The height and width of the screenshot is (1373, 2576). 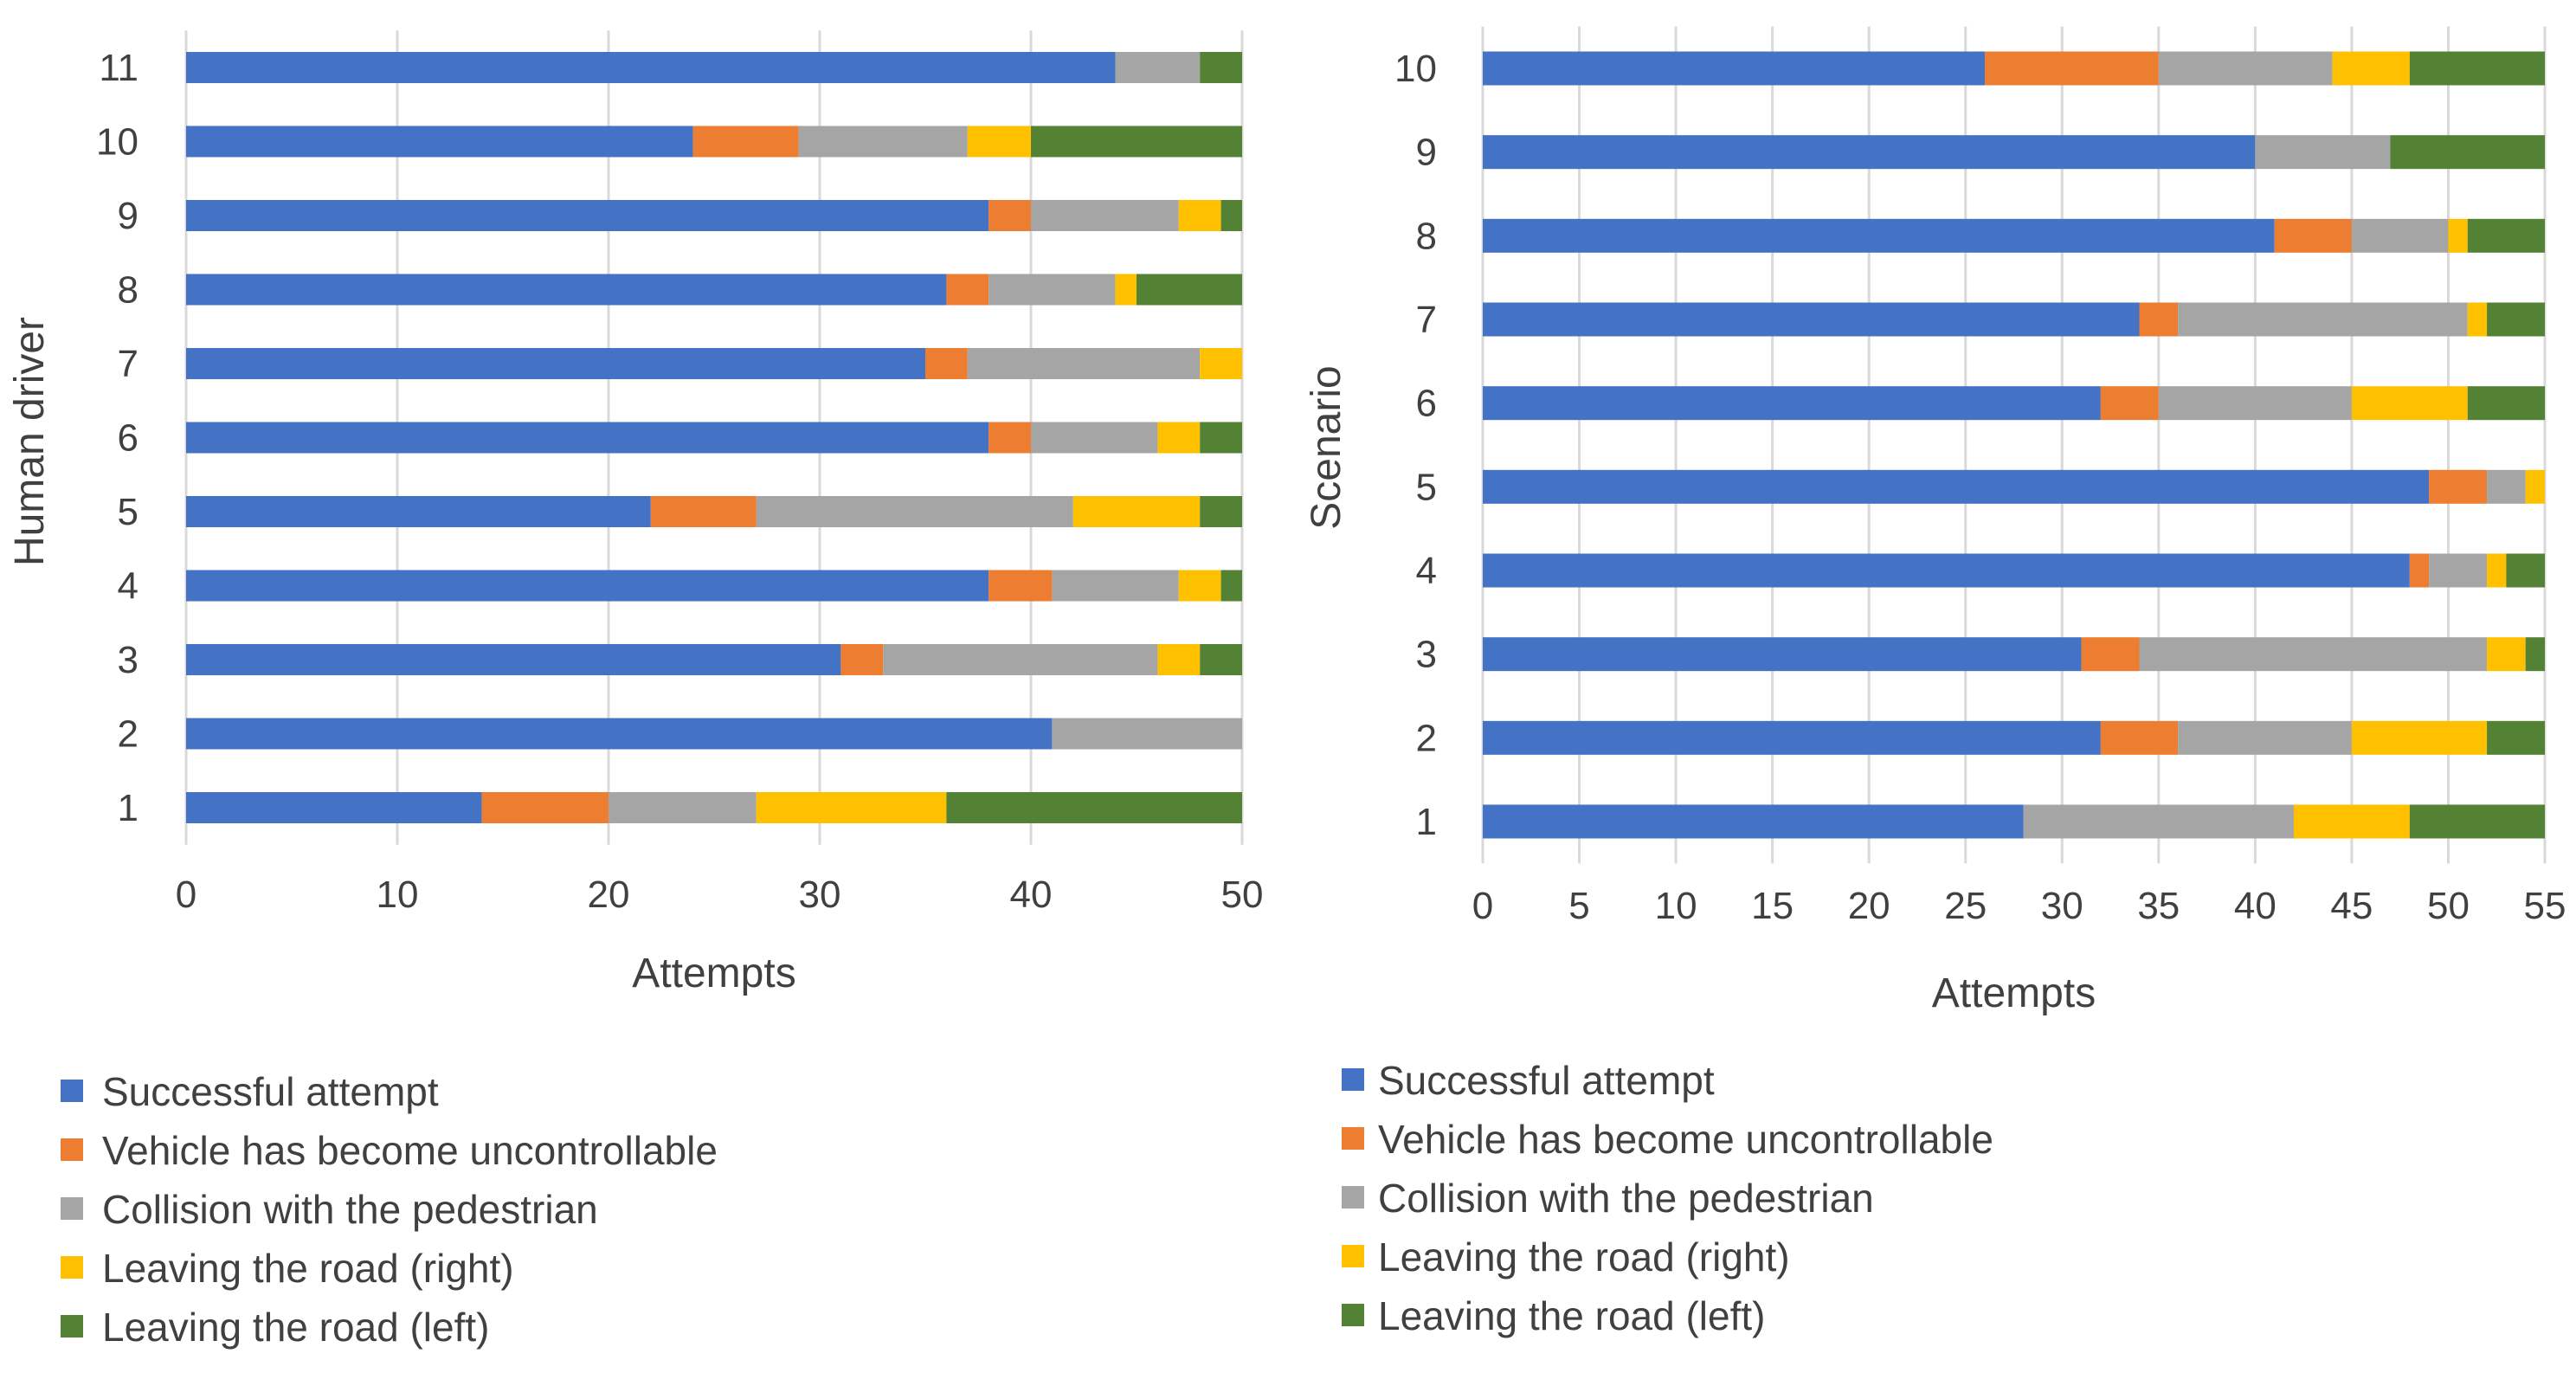 What do you see at coordinates (128, 364) in the screenshot?
I see `category-label: 7` at bounding box center [128, 364].